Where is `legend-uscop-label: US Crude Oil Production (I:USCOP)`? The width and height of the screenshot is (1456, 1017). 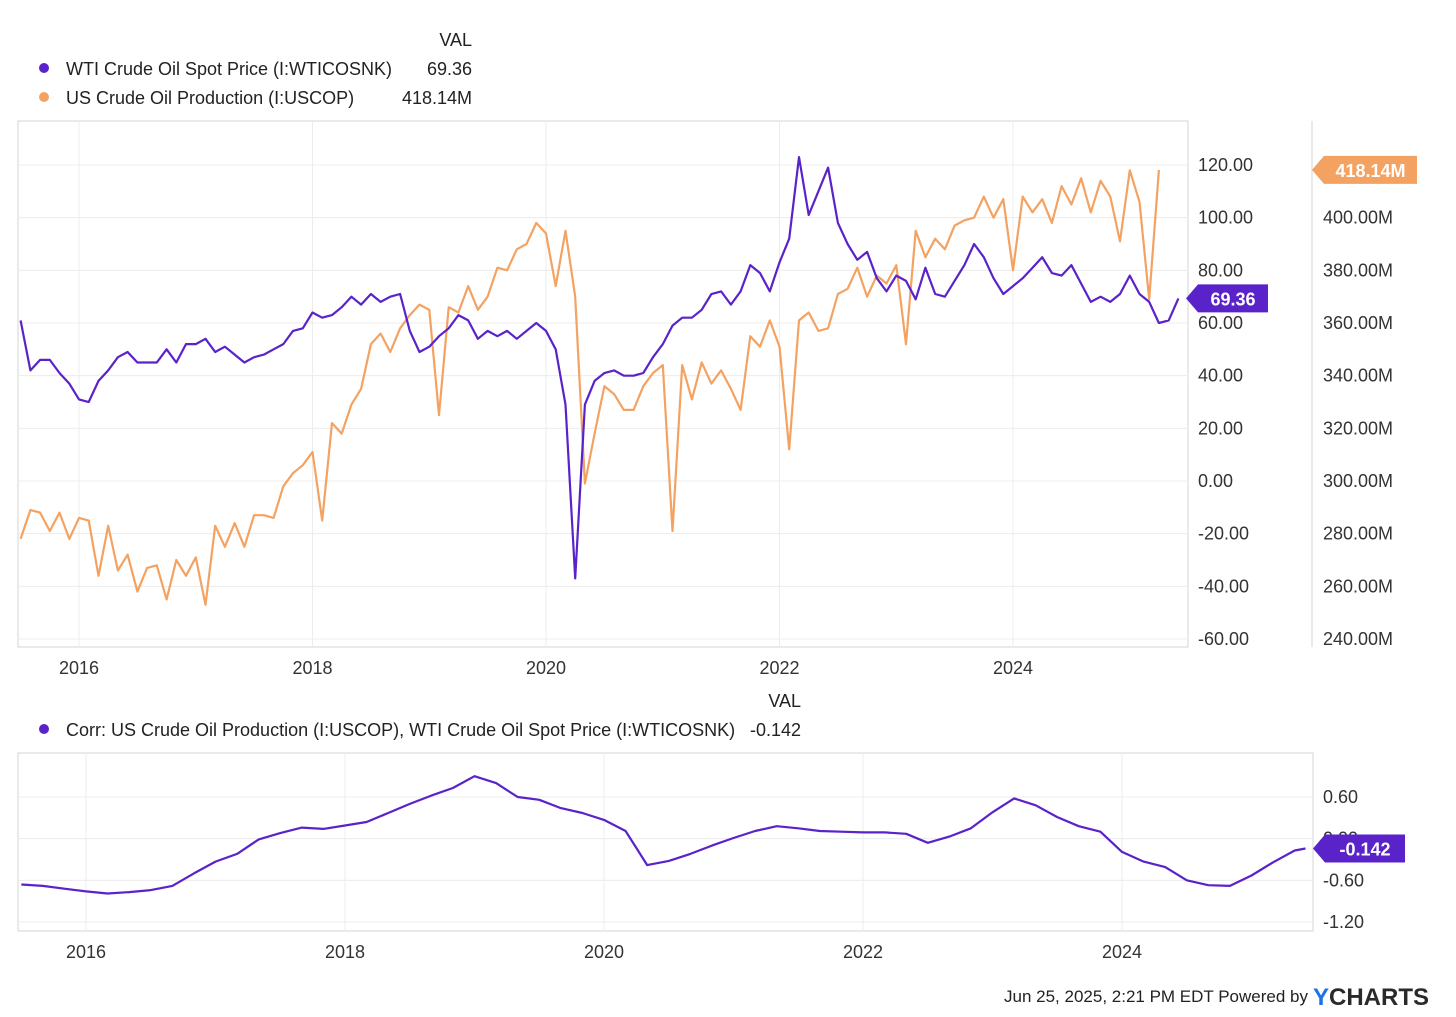
legend-uscop-label: US Crude Oil Production (I:USCOP) is located at coordinates (210, 98).